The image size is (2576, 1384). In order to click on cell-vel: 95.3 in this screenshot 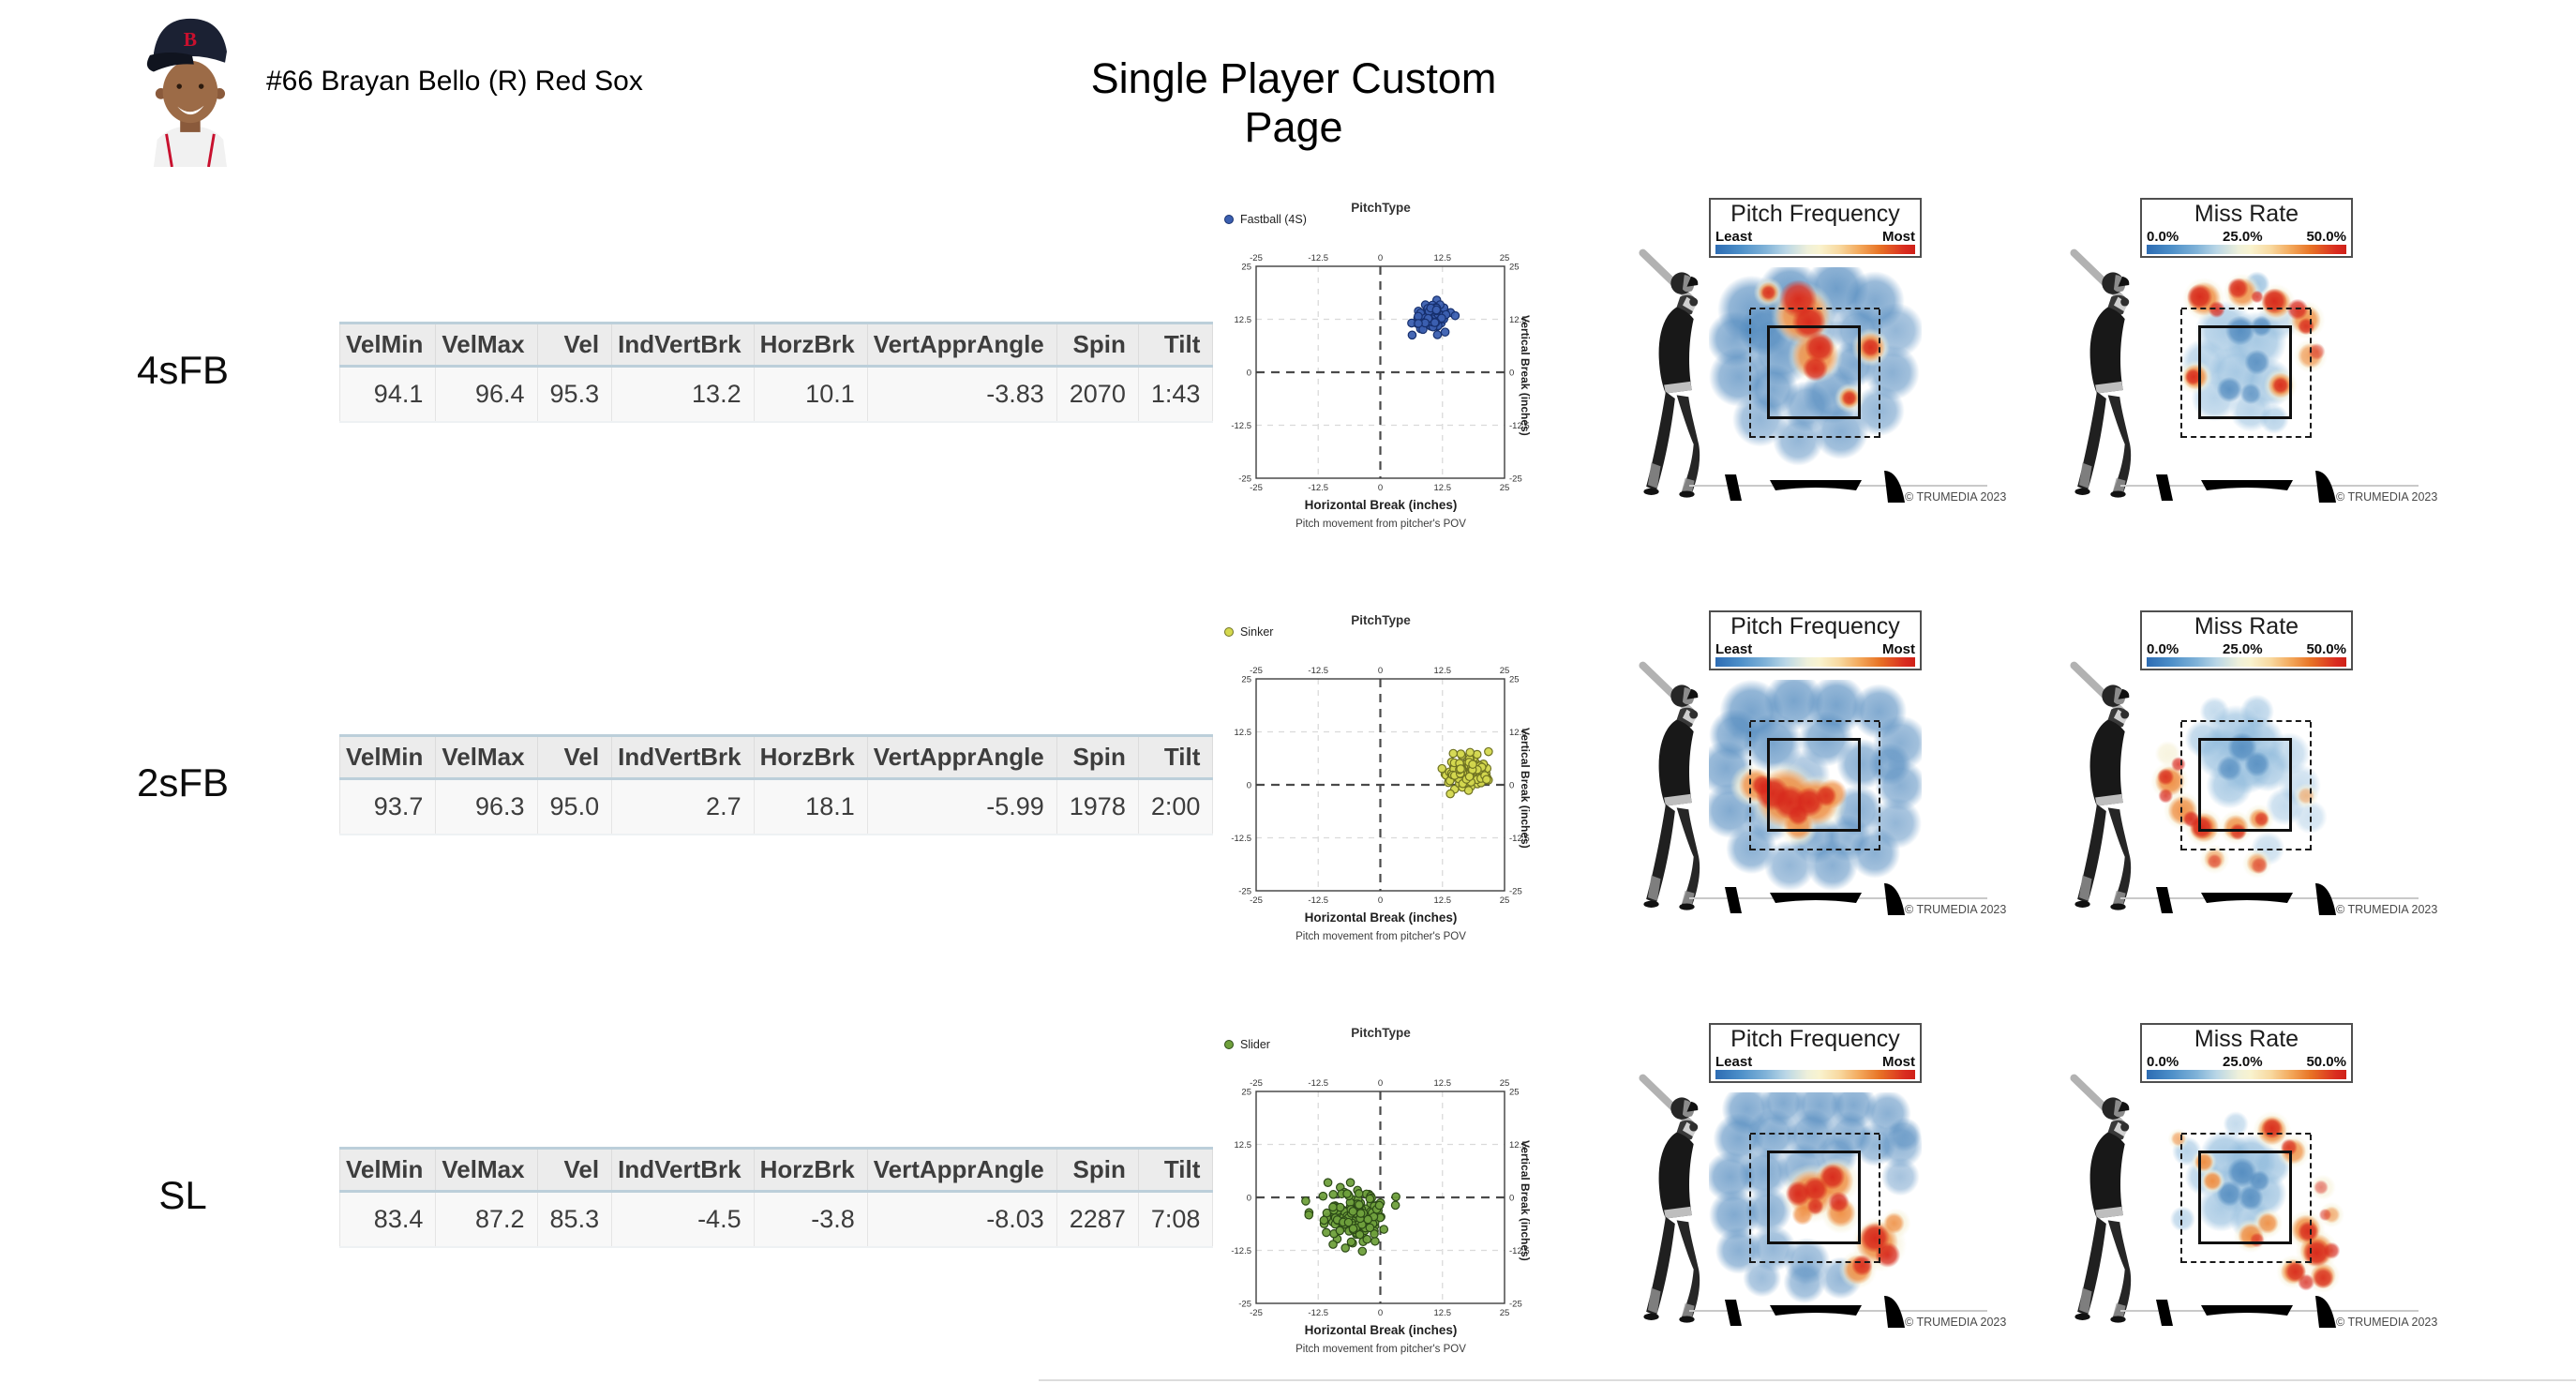, I will do `click(574, 394)`.